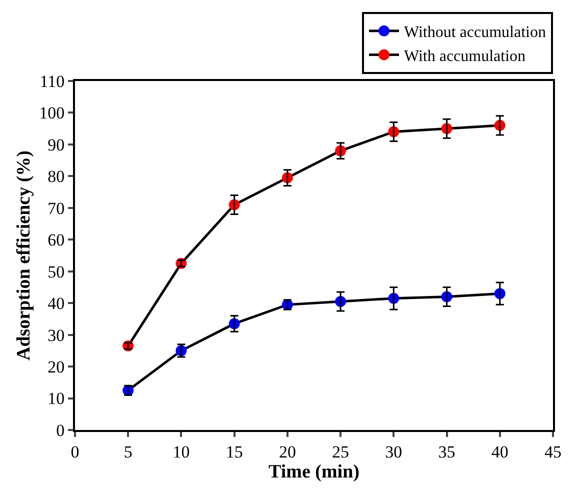 Image resolution: width=574 pixels, height=491 pixels. What do you see at coordinates (341, 452) in the screenshot?
I see `x-tick-label: 25` at bounding box center [341, 452].